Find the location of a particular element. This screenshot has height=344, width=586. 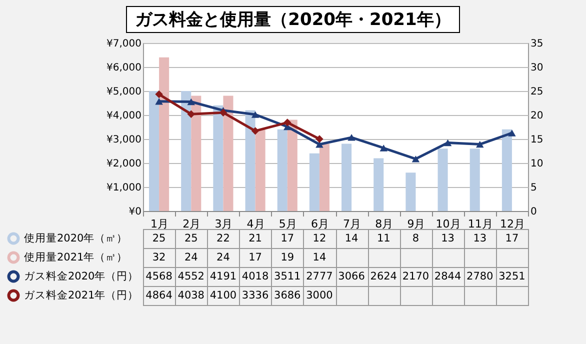

data-label: 32 is located at coordinates (159, 258).